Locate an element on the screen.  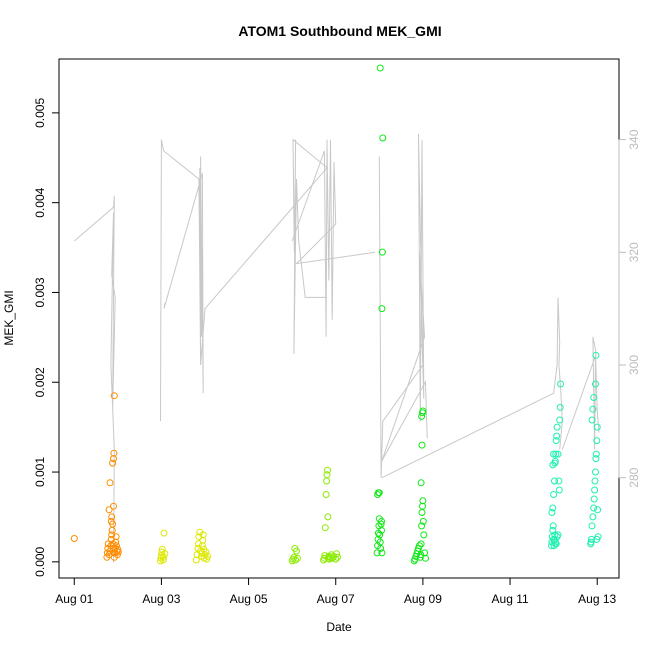
right-tick-label: 340 is located at coordinates (634, 139).